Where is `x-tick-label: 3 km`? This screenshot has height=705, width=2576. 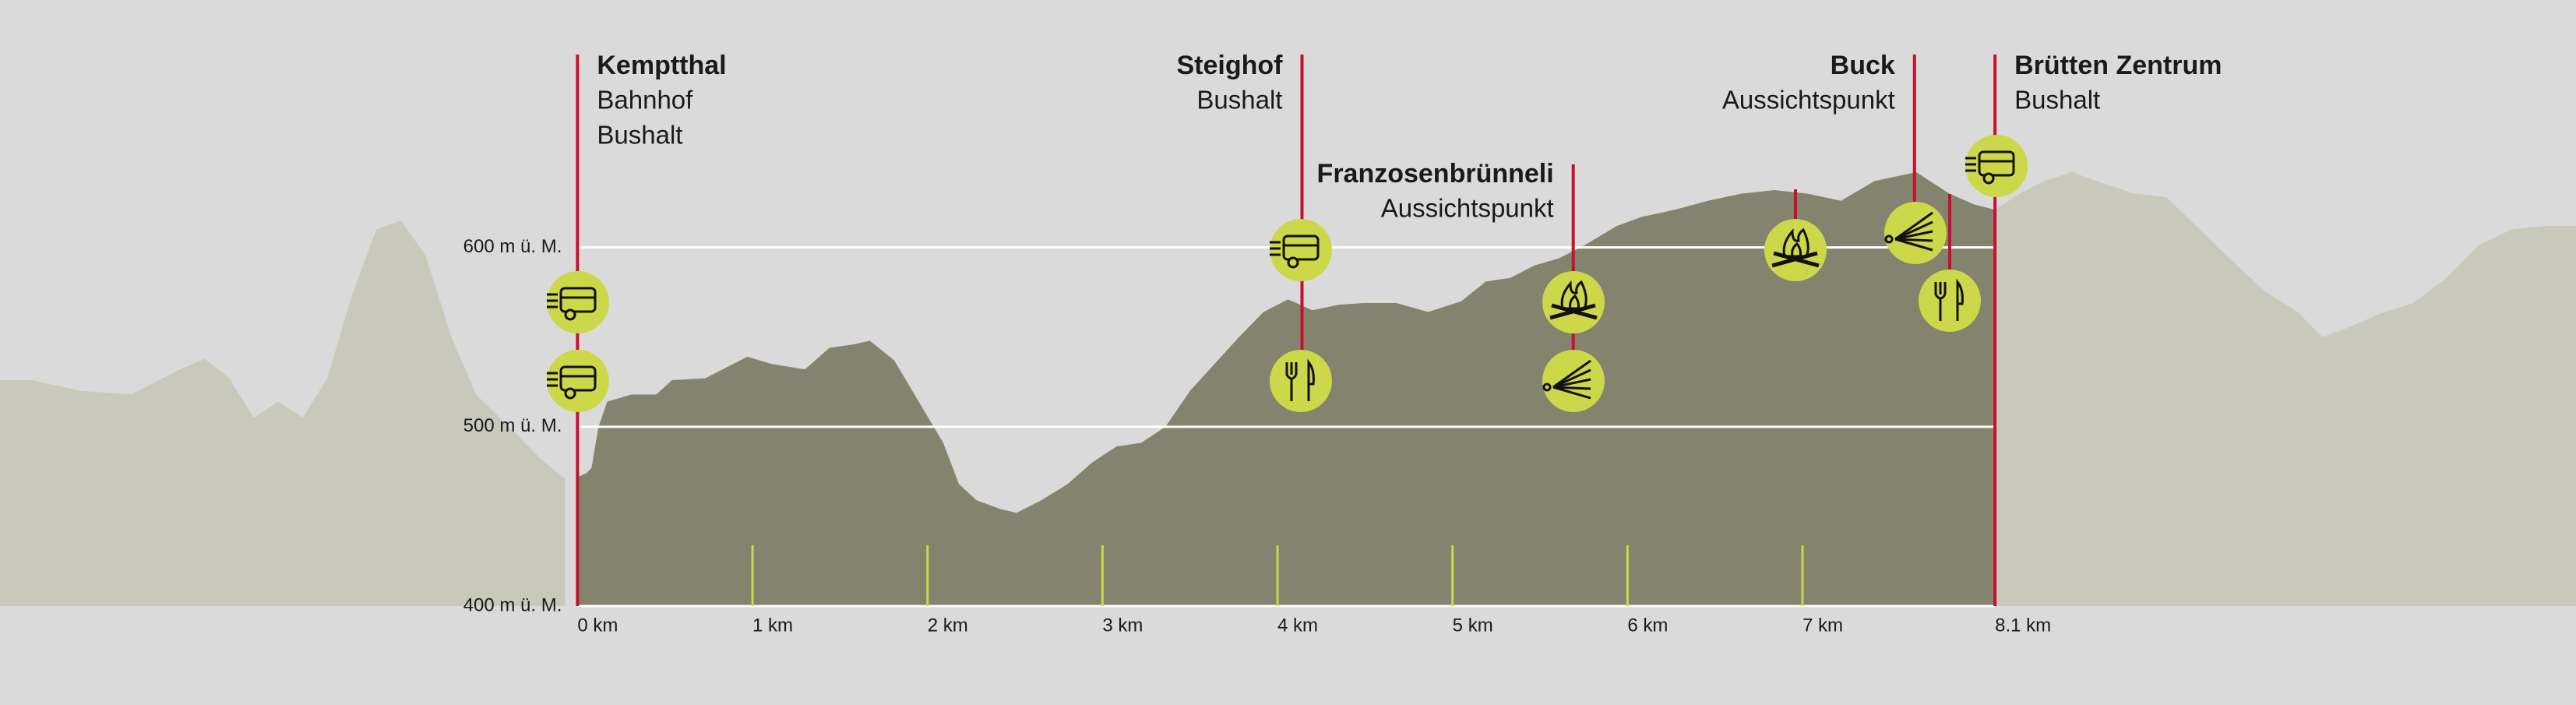
x-tick-label: 3 km is located at coordinates (1122, 625).